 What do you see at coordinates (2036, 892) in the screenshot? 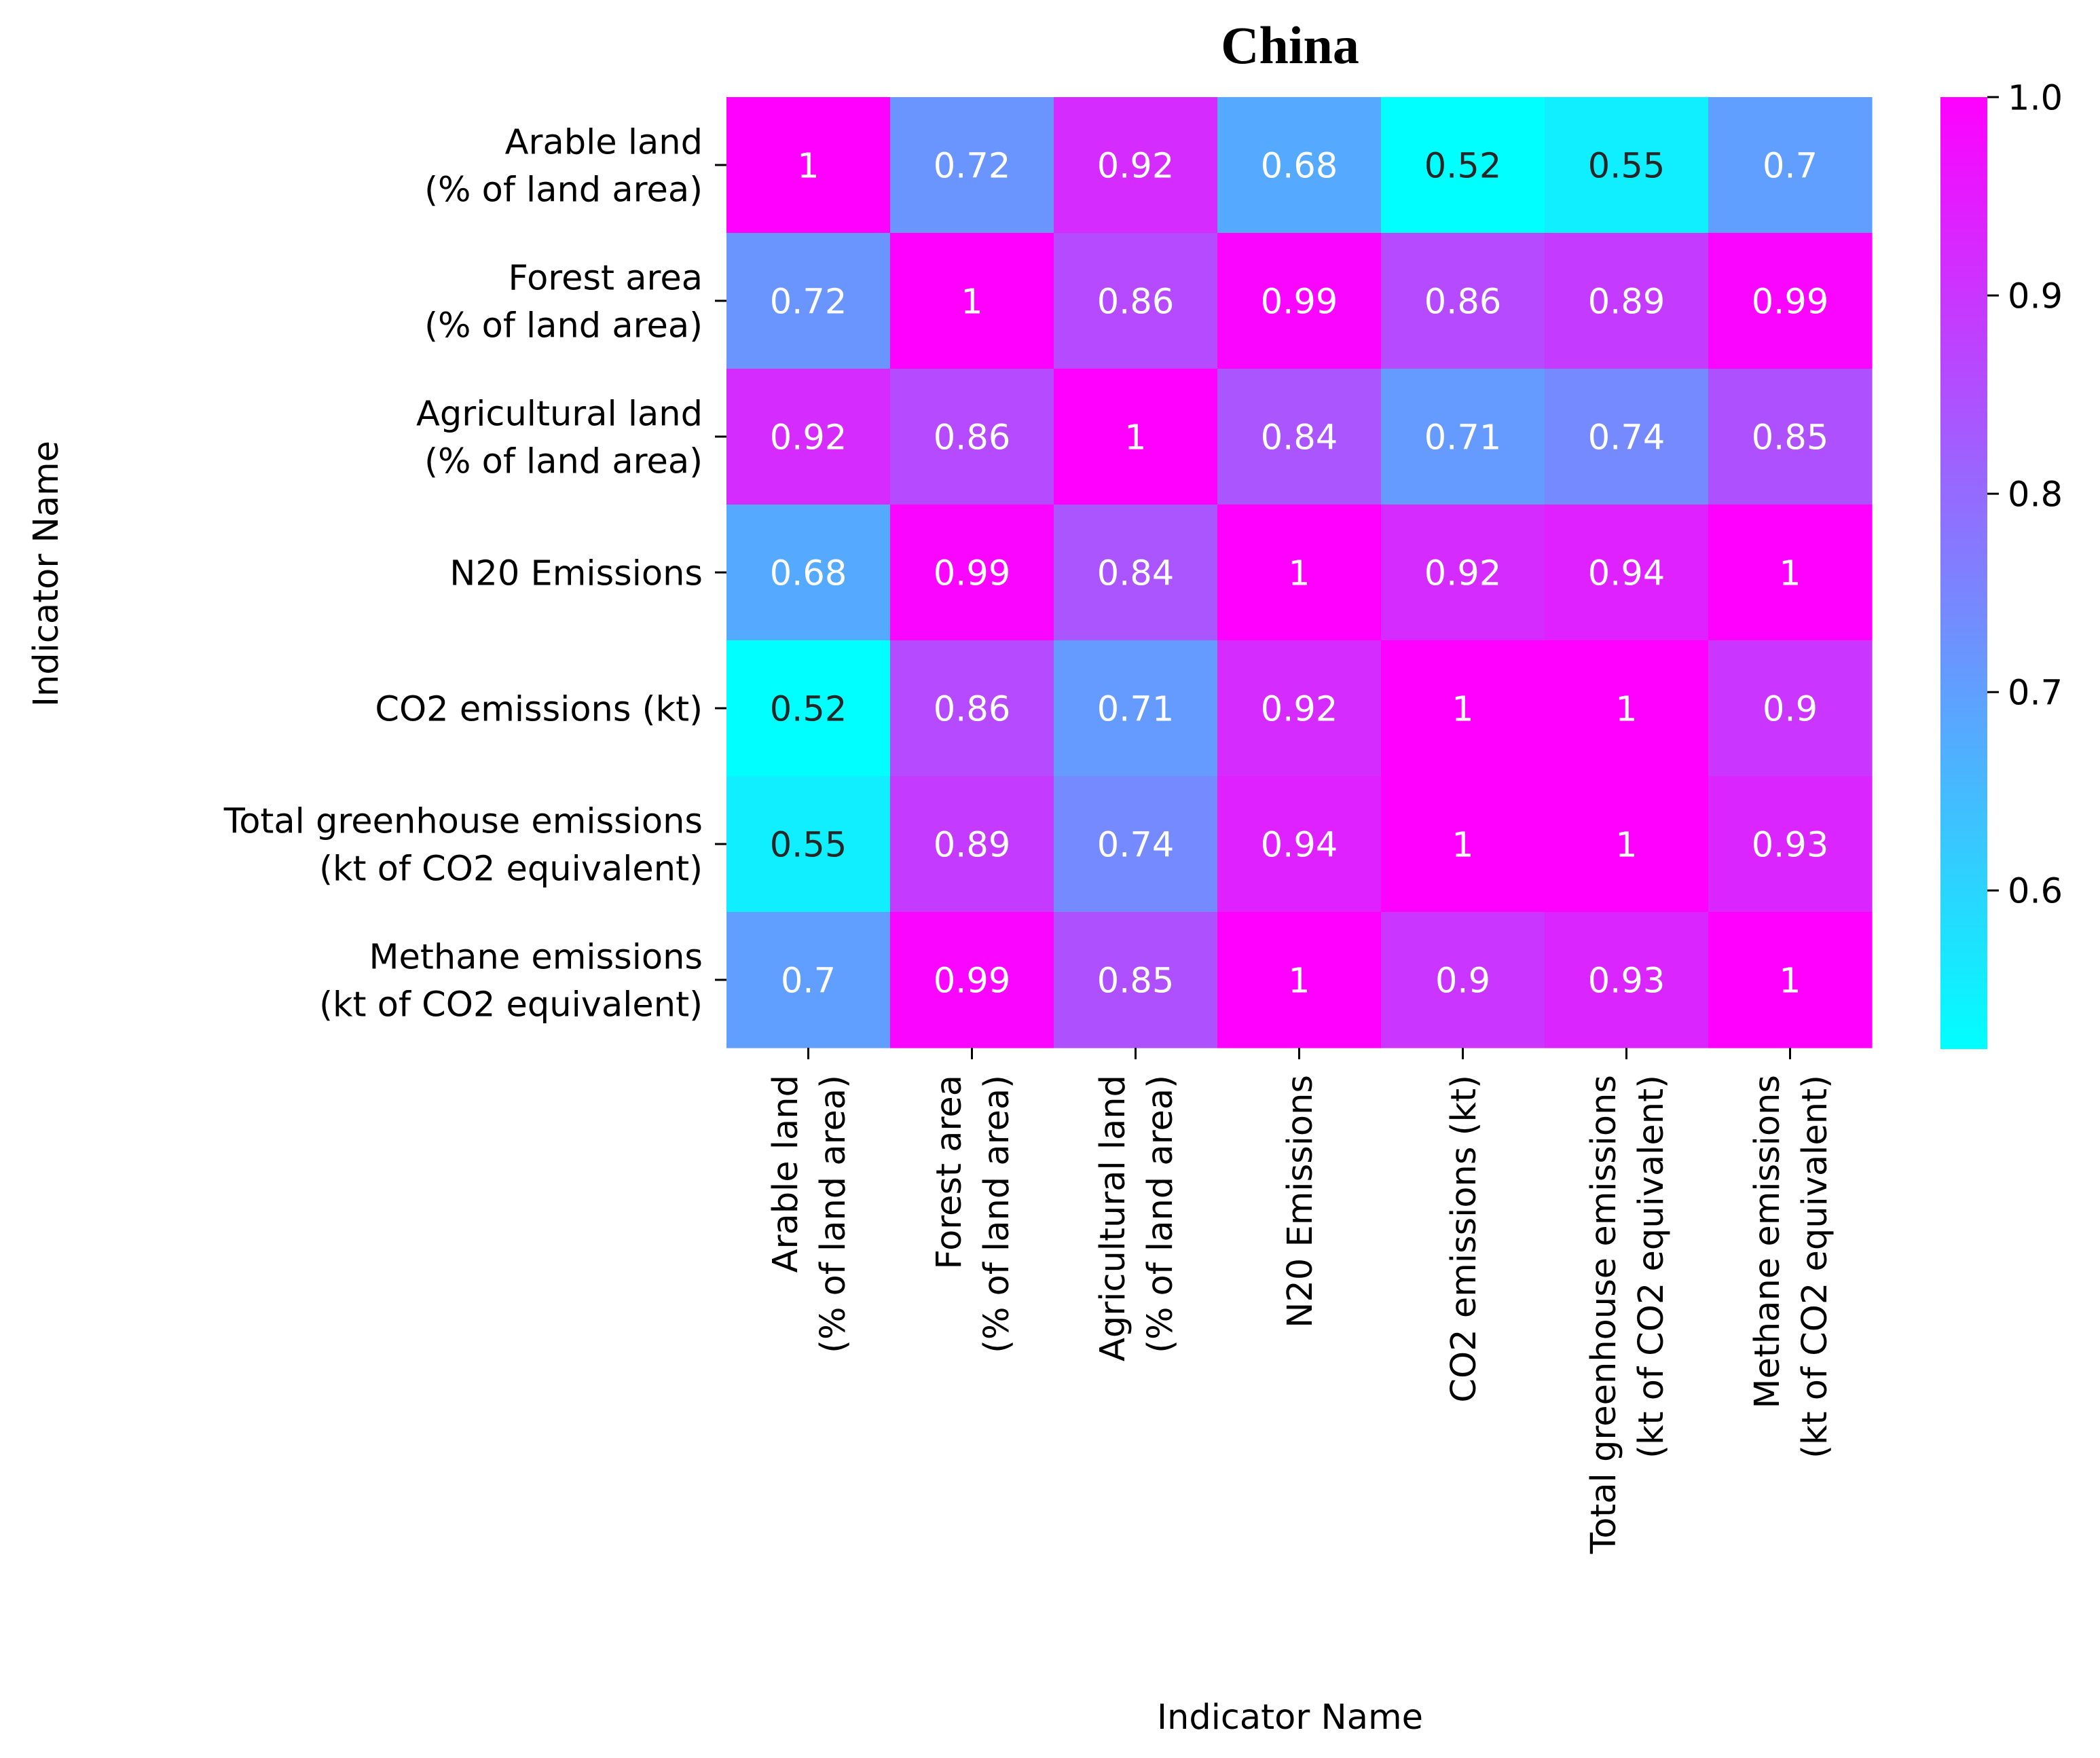
I see `colorbar-tick-label: 0.6` at bounding box center [2036, 892].